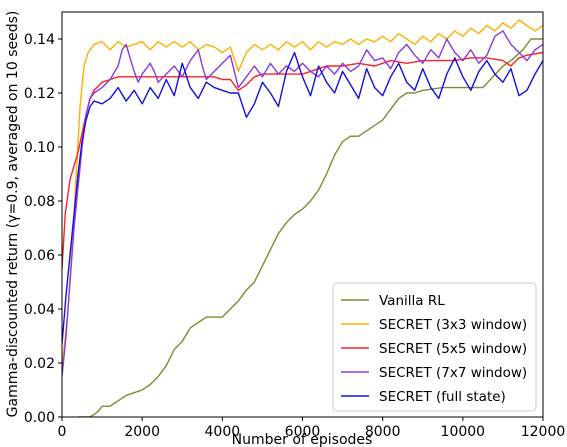 The height and width of the screenshot is (447, 567). I want to click on y-tick-label: 0.14, so click(39, 40).